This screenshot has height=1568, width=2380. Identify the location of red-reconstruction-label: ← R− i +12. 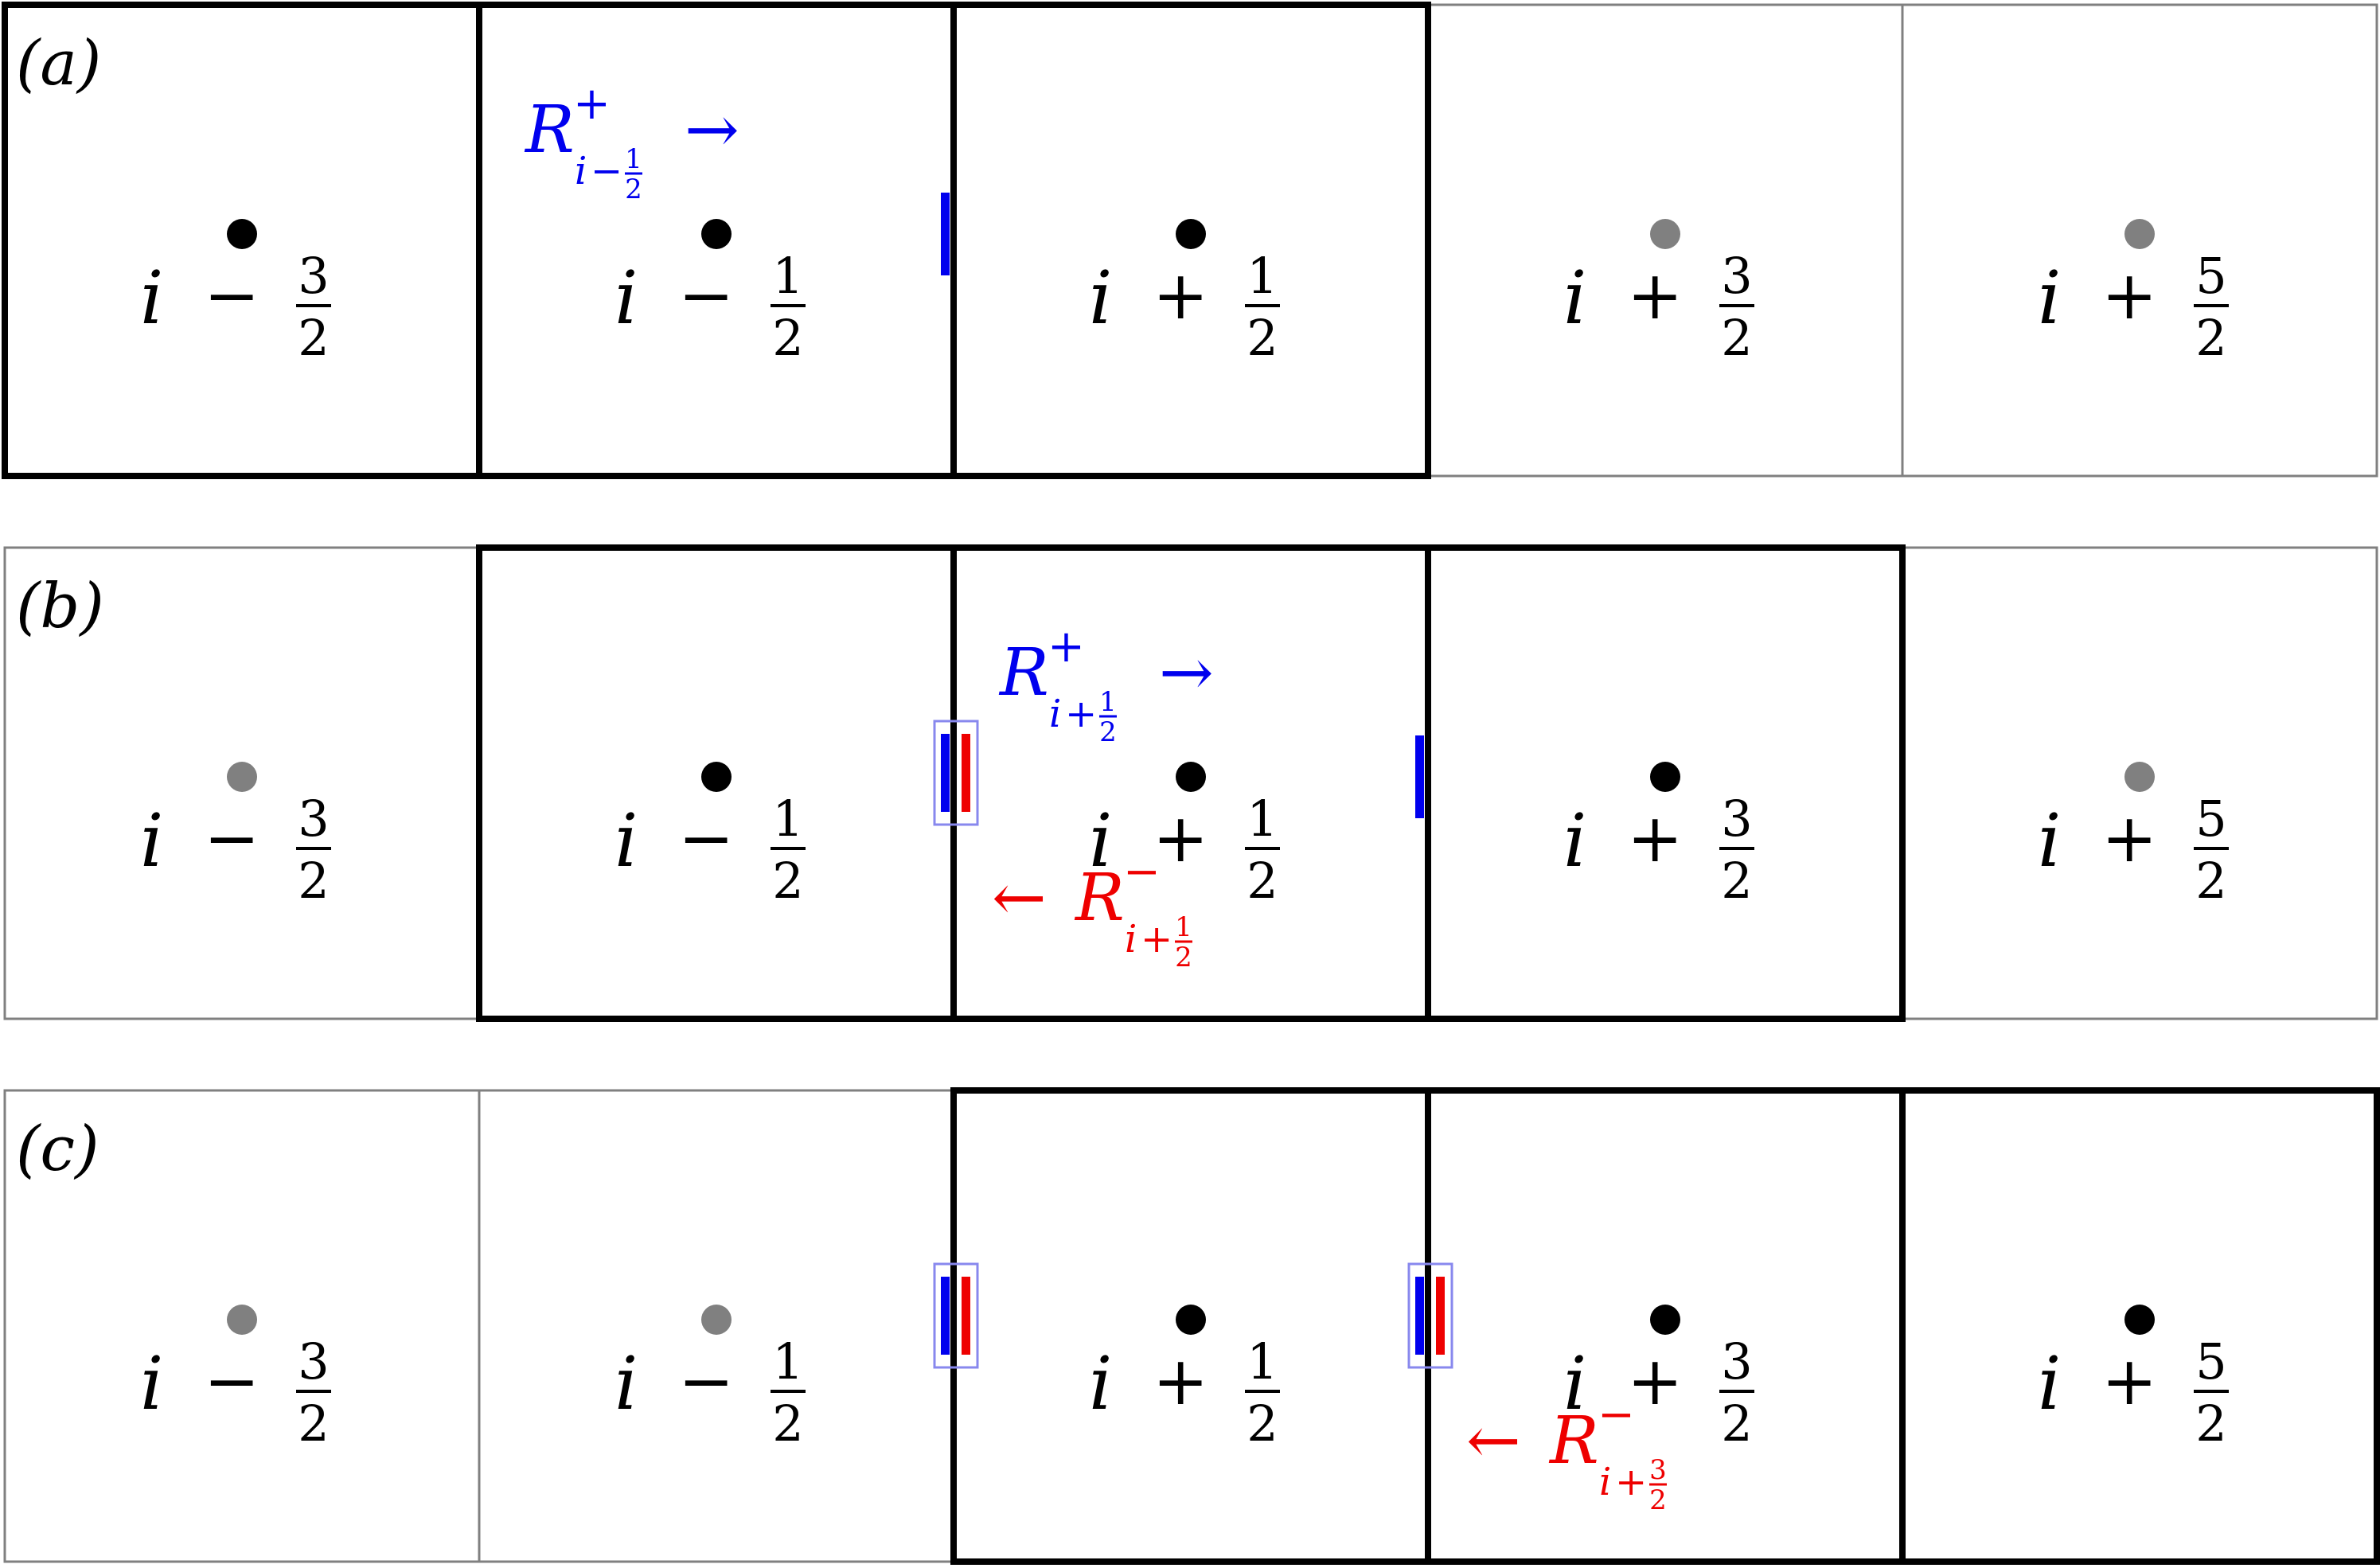
(1092, 909).